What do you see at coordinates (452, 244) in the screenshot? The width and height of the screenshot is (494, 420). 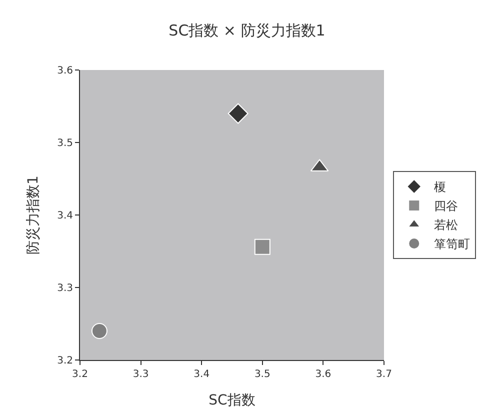 I see `legend-label: 箪笥町` at bounding box center [452, 244].